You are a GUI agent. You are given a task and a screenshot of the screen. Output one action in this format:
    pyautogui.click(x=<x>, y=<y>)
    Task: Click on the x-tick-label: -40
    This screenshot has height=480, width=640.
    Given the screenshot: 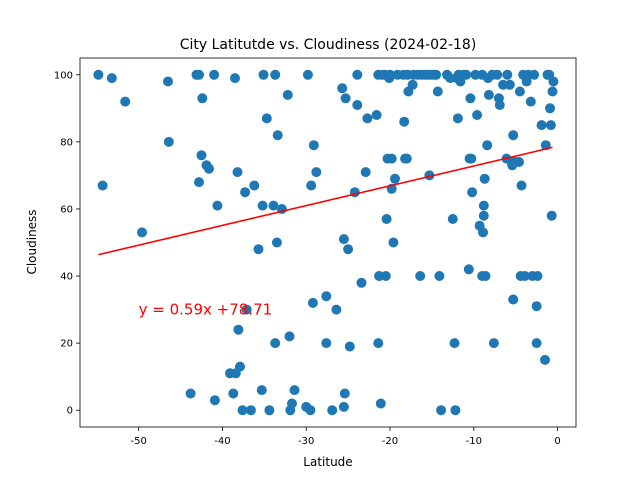 What is the action you would take?
    pyautogui.click(x=222, y=441)
    